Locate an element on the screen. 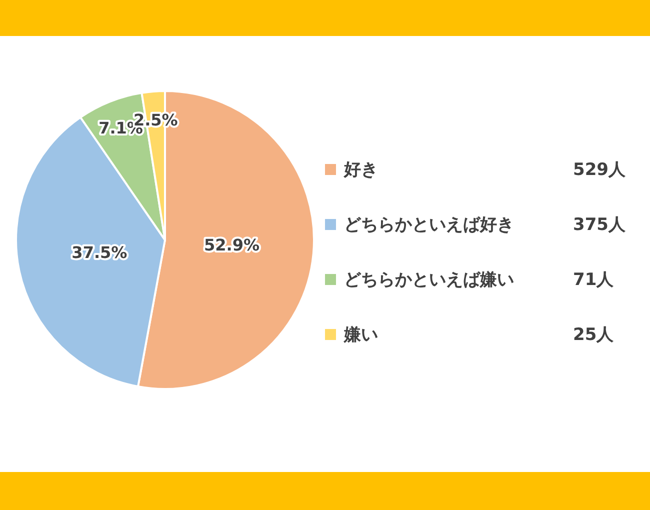  data-label: 52.9% is located at coordinates (232, 244).